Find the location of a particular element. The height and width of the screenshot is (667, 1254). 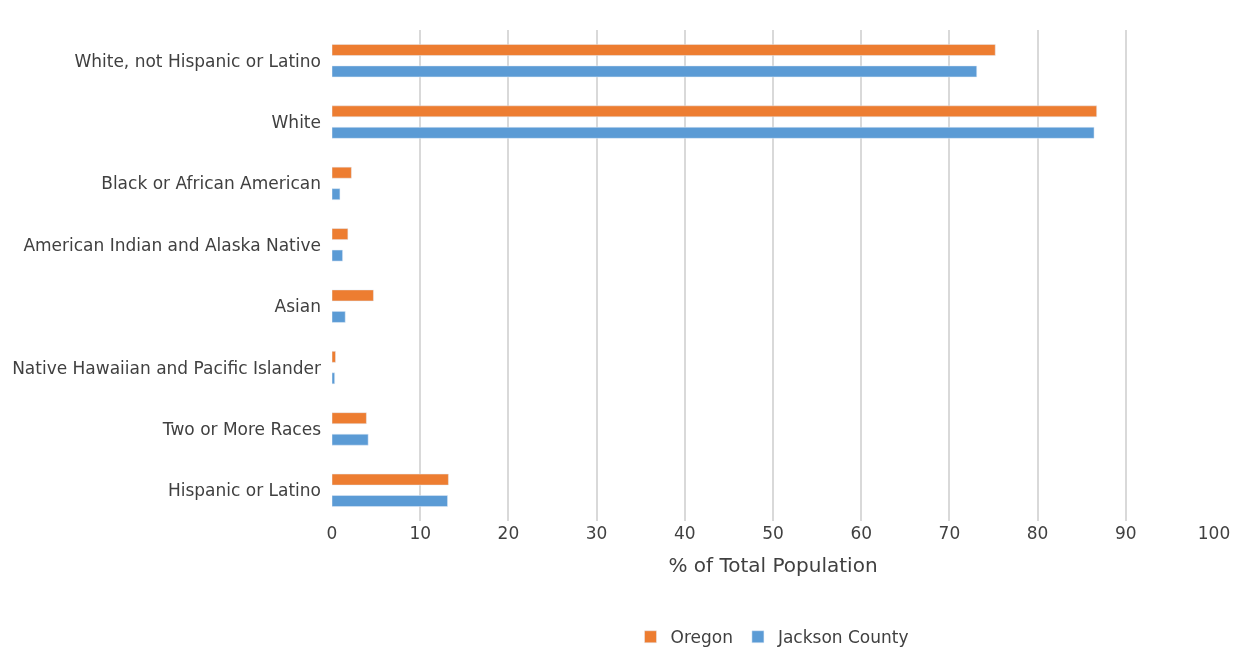

legend-label: Jackson County is located at coordinates (842, 637).